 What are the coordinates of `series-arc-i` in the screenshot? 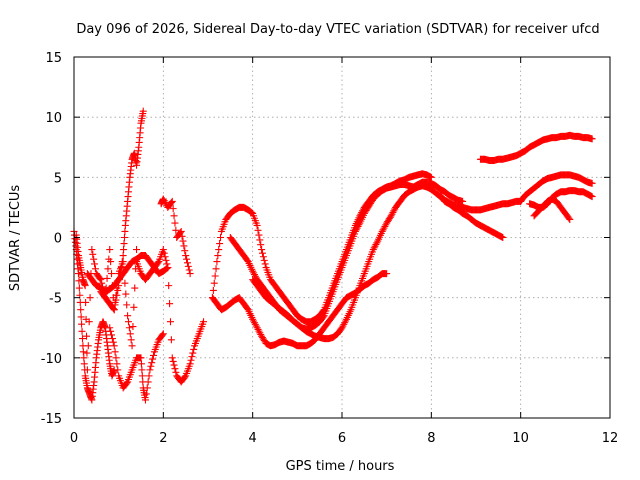 It's located at (387, 262).